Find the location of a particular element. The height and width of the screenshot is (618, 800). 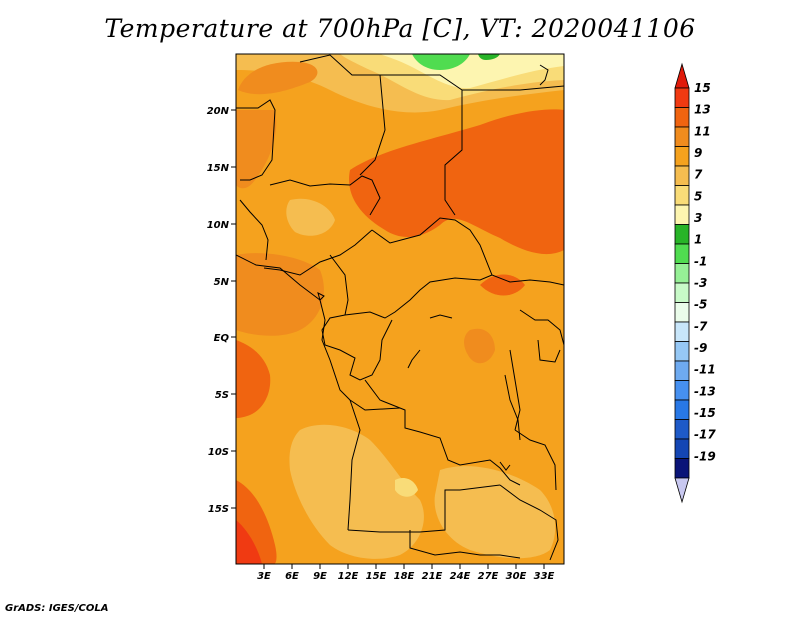

lon-label-12e: 12E is located at coordinates (348, 576).